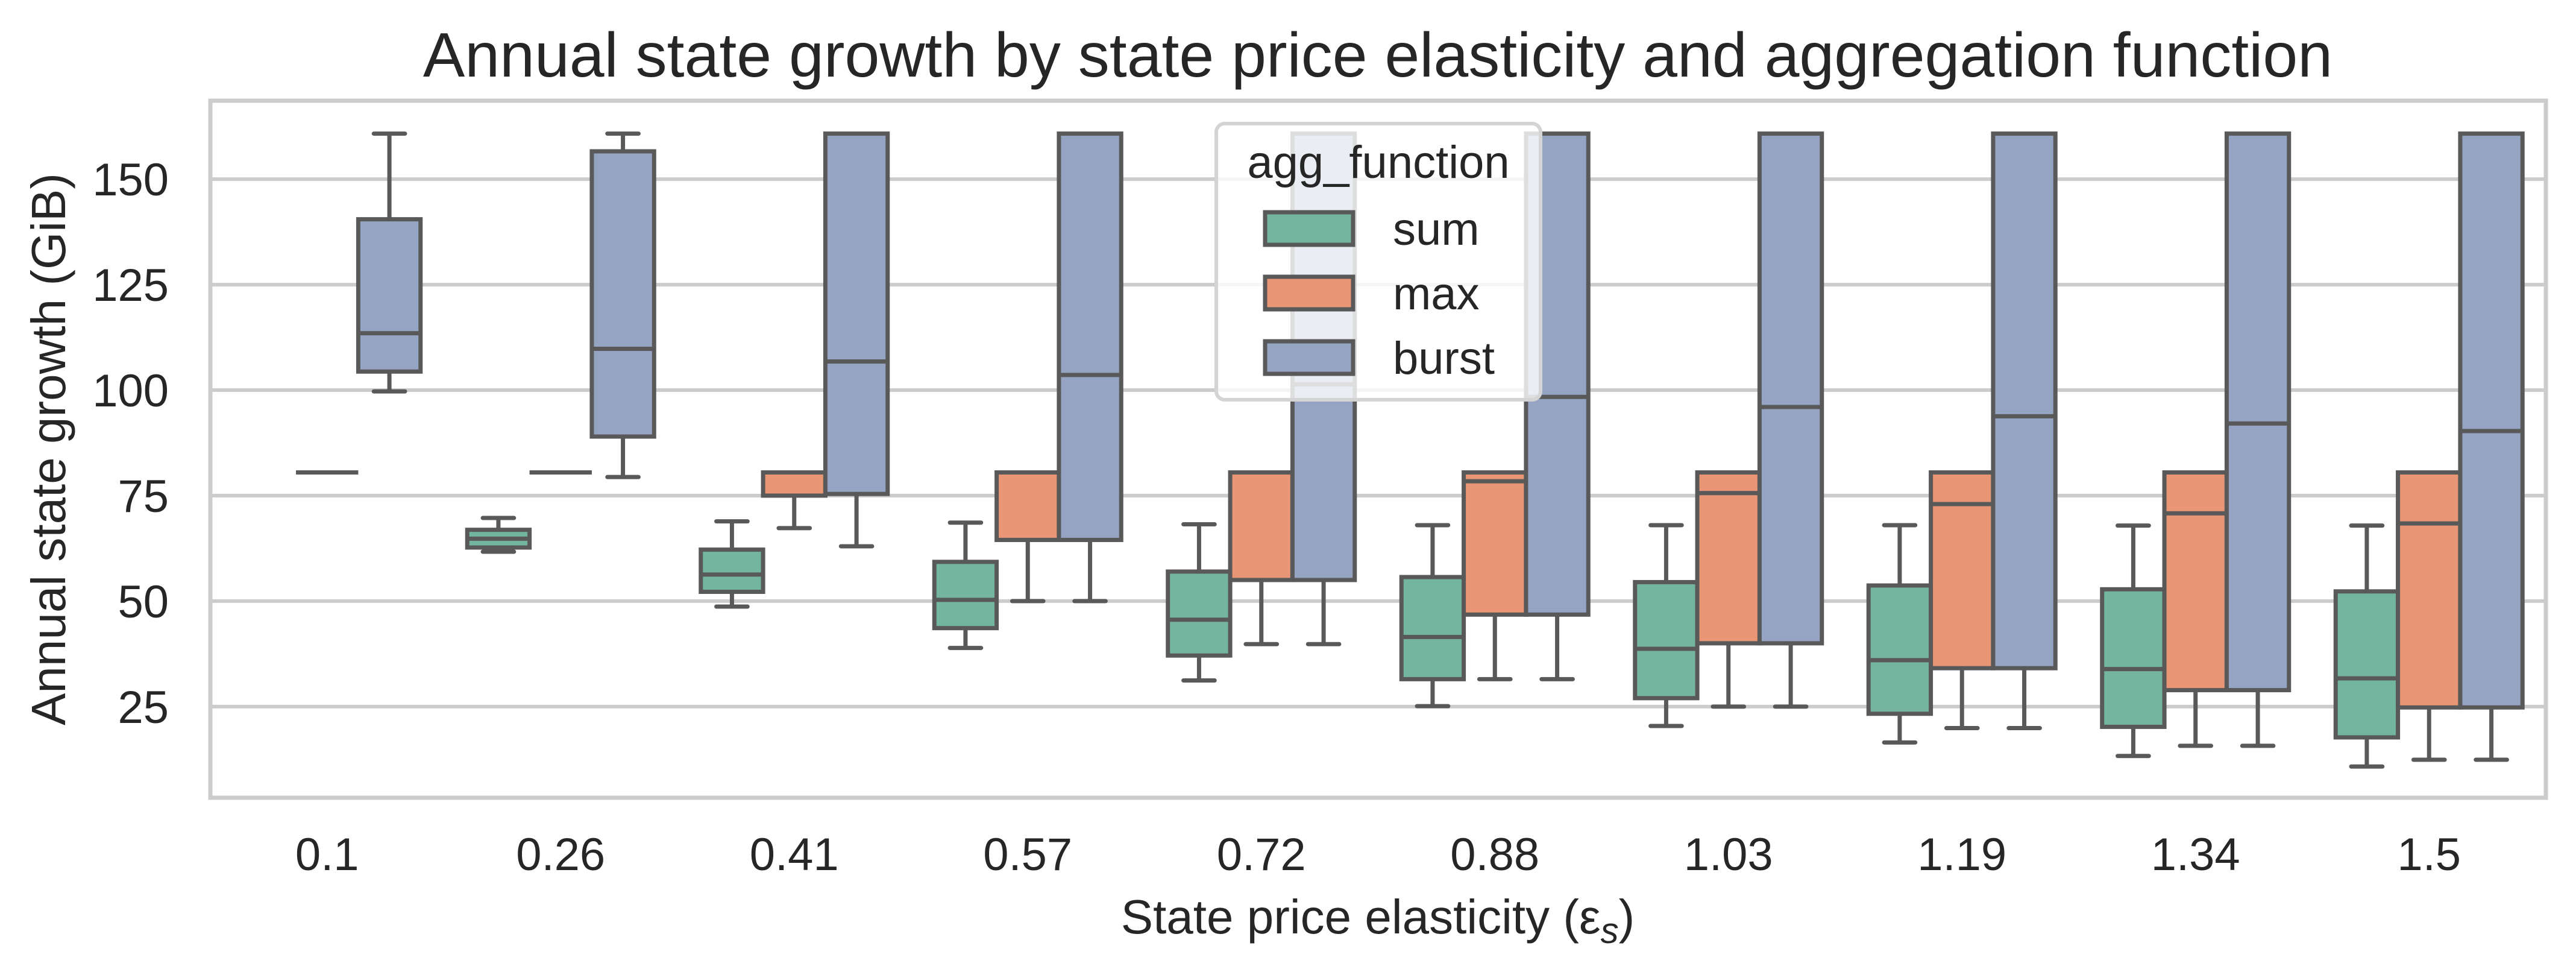  What do you see at coordinates (327, 854) in the screenshot?
I see `x-tick-label: 0.1` at bounding box center [327, 854].